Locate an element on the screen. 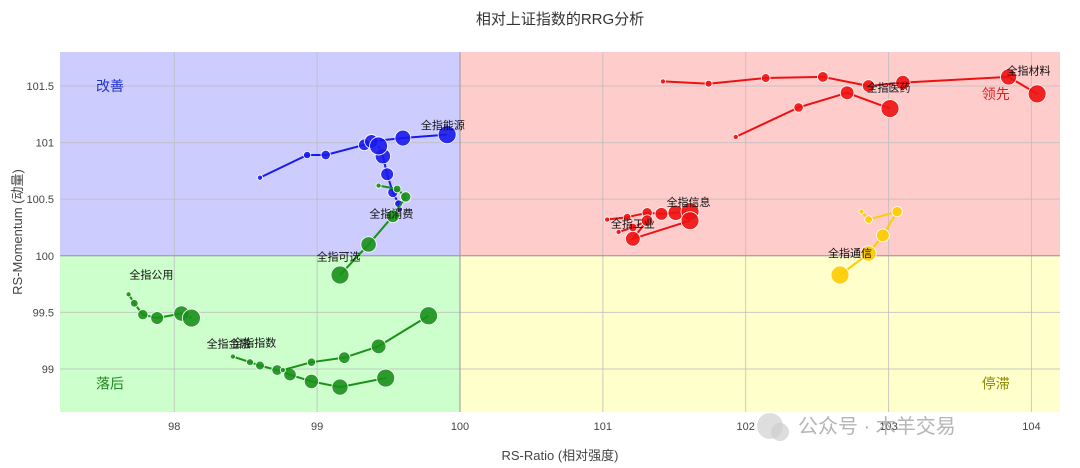 The image size is (1080, 468). x-axis-title: RS-Ratio (相对强度) is located at coordinates (559, 455).